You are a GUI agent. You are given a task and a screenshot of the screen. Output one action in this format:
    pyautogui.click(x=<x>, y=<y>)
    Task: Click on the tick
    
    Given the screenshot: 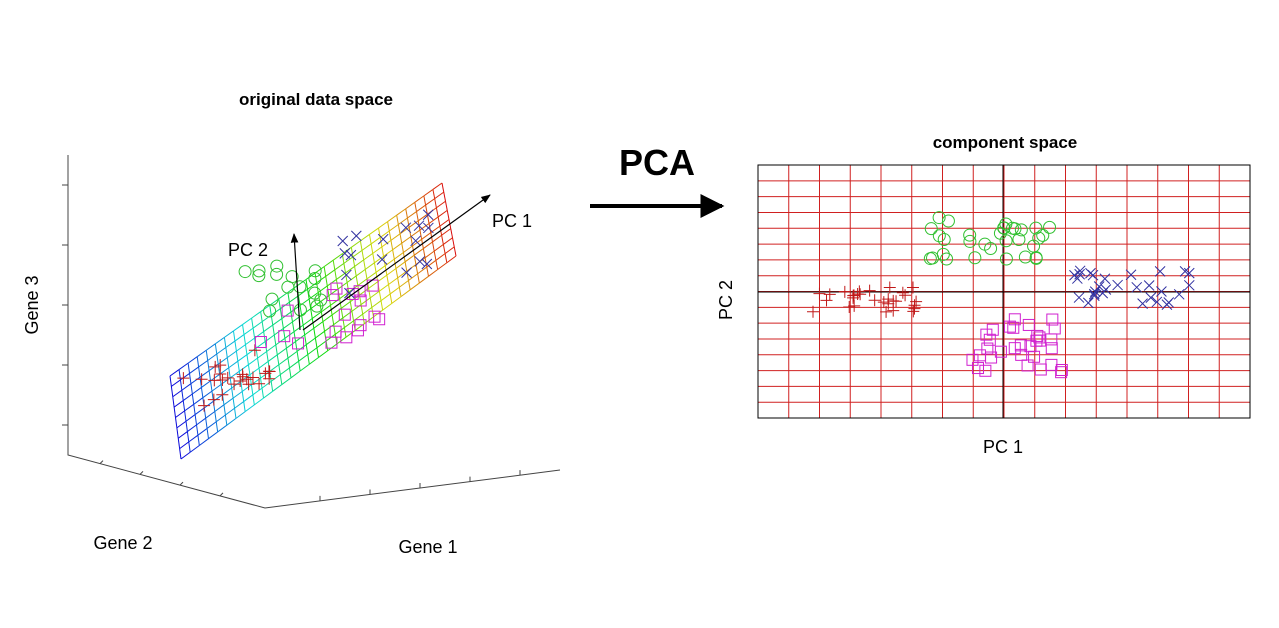 What is the action you would take?
    pyautogui.click(x=221, y=494)
    